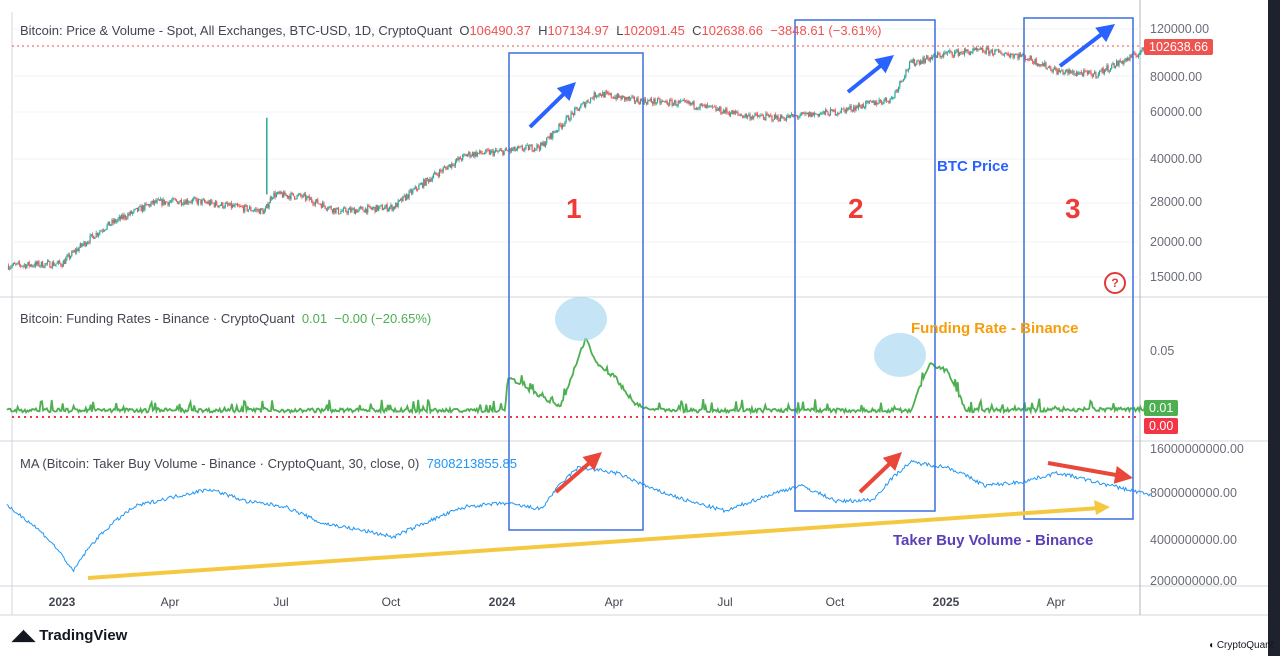 This screenshot has height=656, width=1280. What do you see at coordinates (69, 635) in the screenshot?
I see `tradingview-logo: ◢◣ TradingView` at bounding box center [69, 635].